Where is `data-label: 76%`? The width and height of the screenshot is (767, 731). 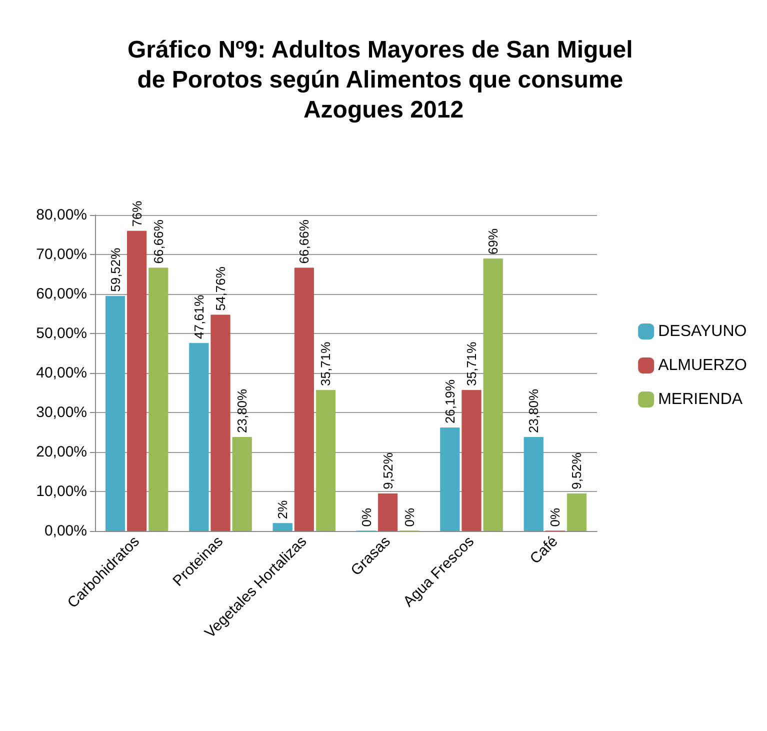
data-label: 76% is located at coordinates (136, 213).